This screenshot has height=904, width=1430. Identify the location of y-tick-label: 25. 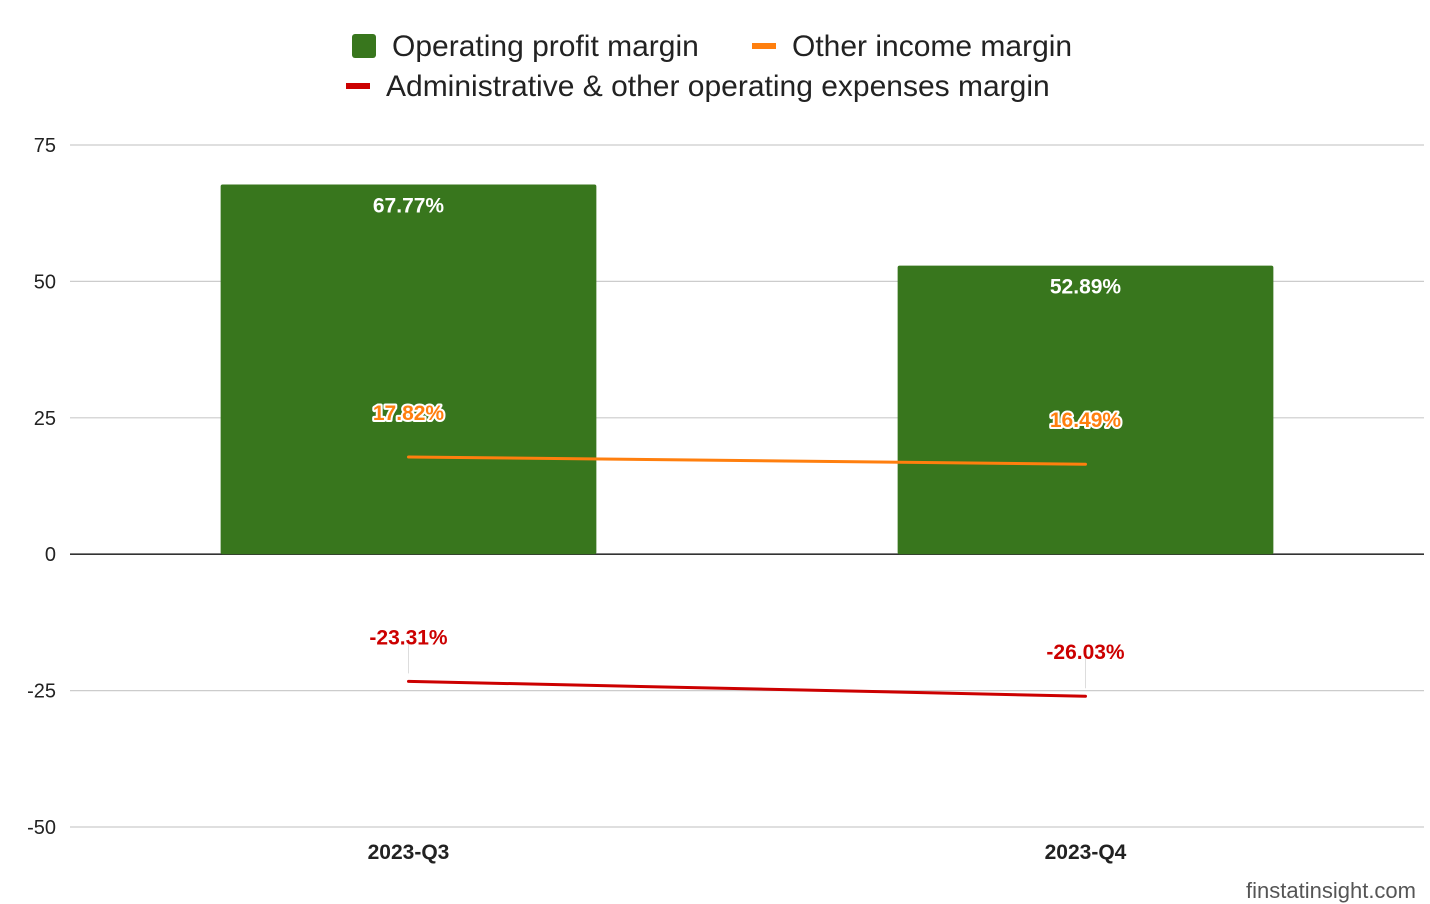
(45, 419).